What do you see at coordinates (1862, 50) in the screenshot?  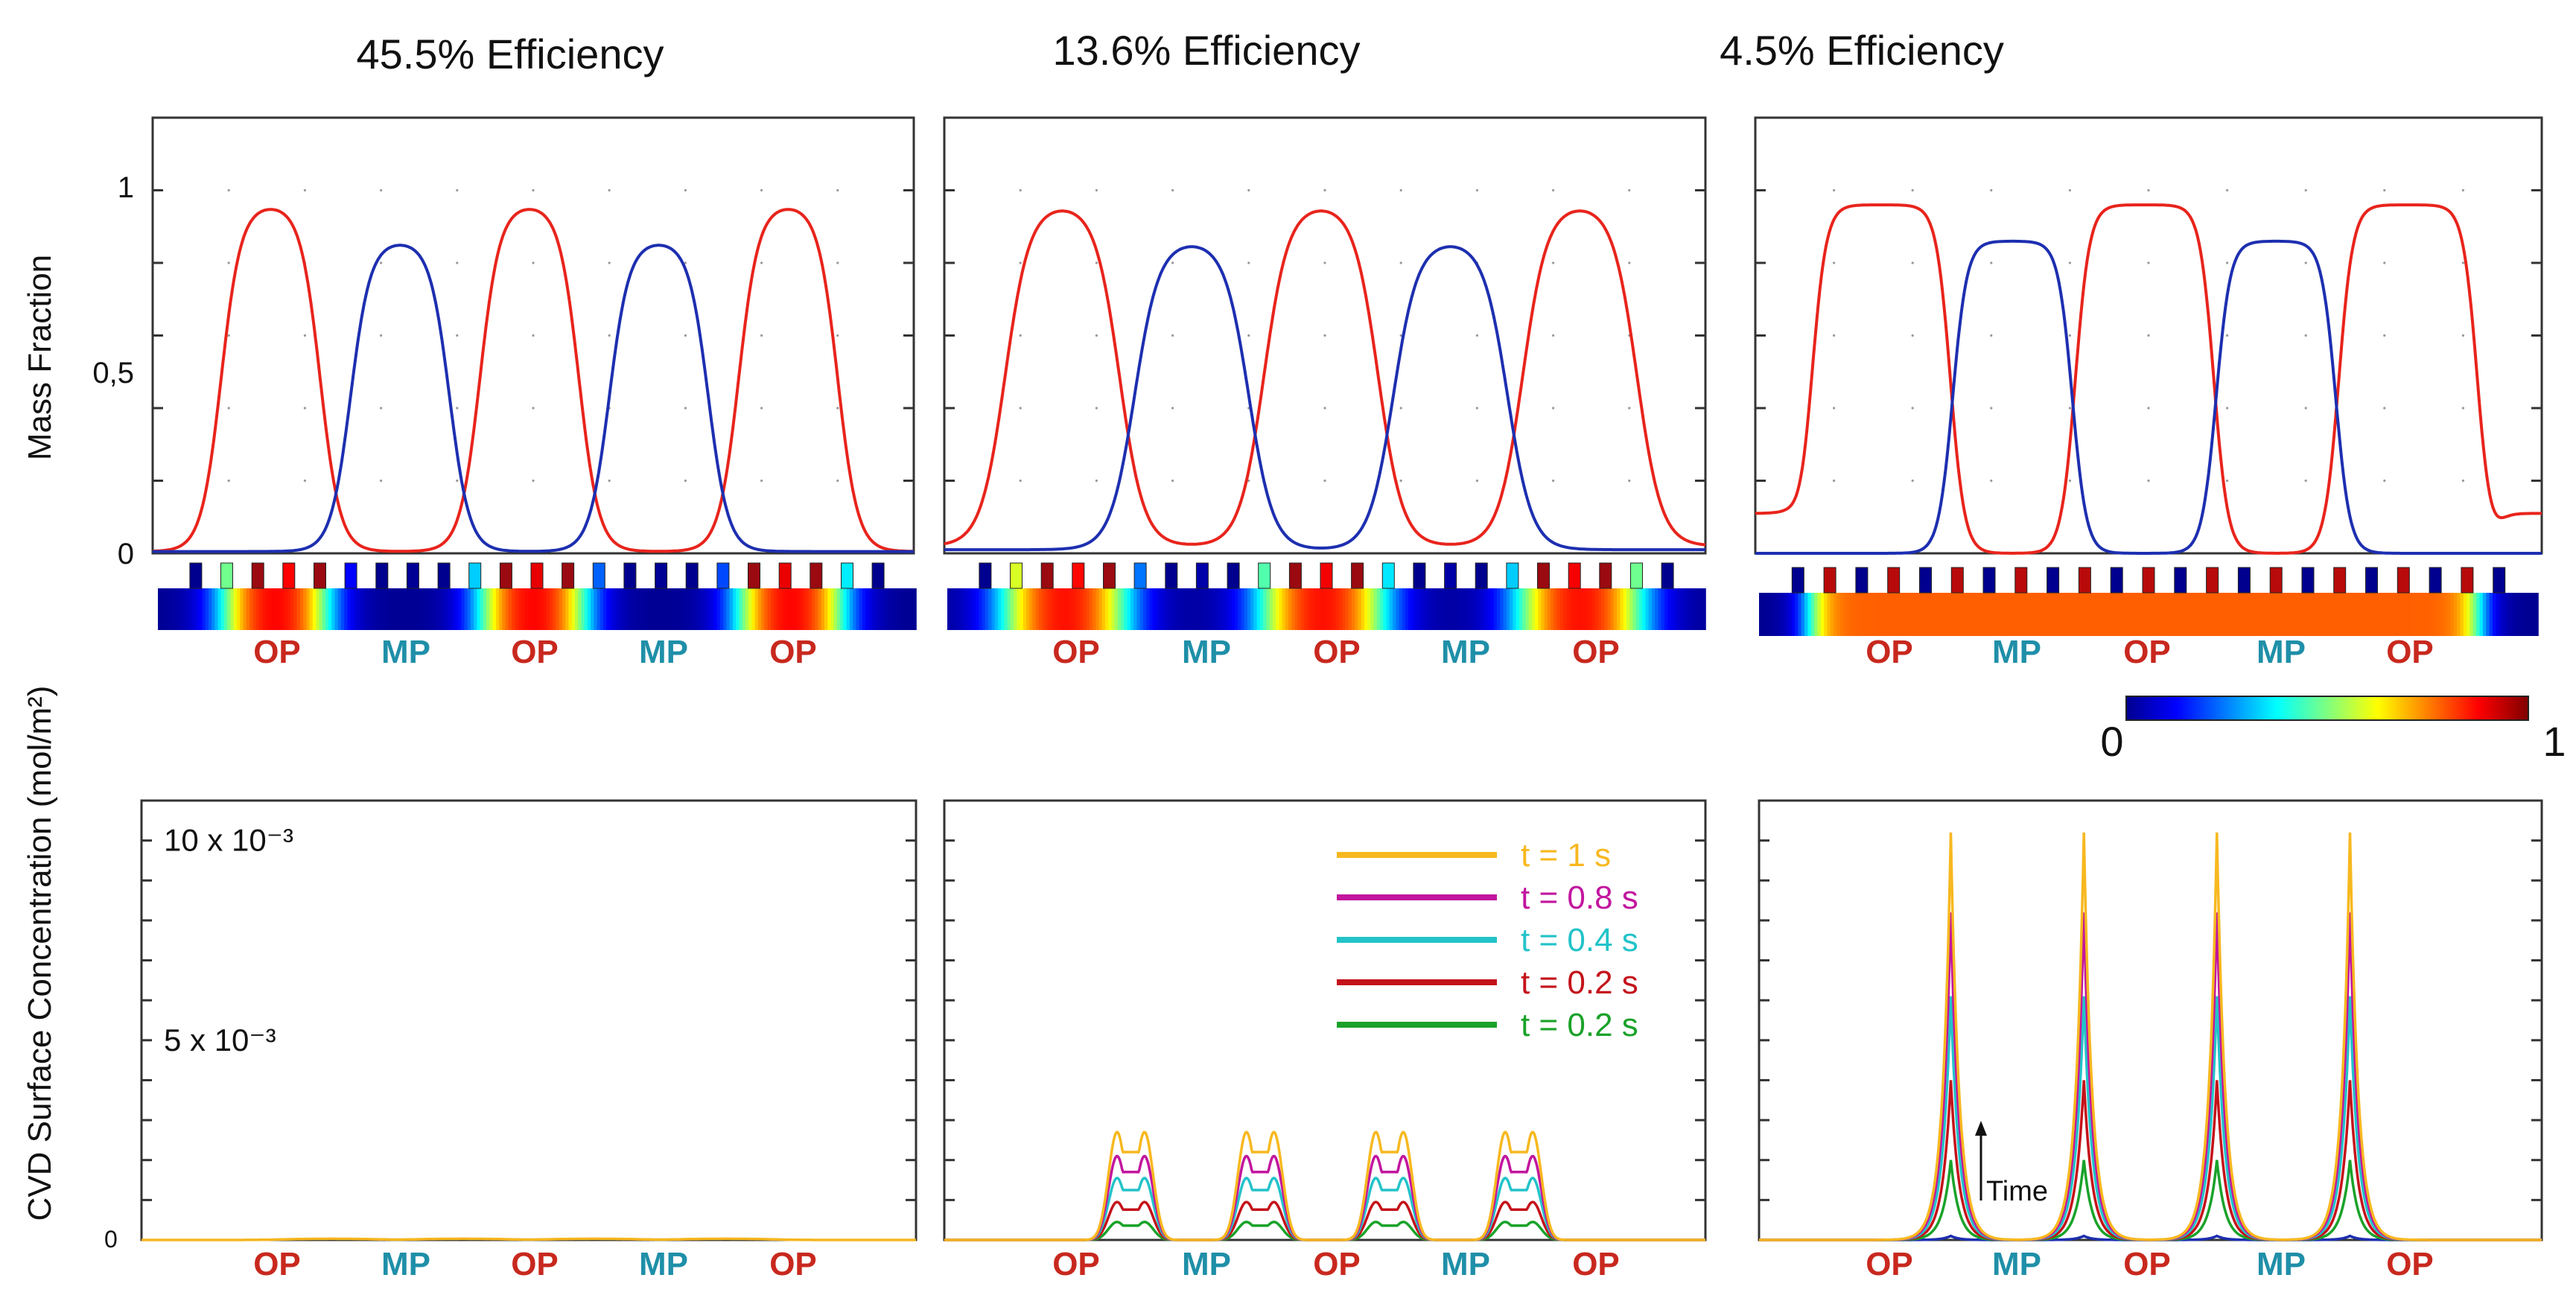 I see `panel-title-3: 4.5% Efficiency` at bounding box center [1862, 50].